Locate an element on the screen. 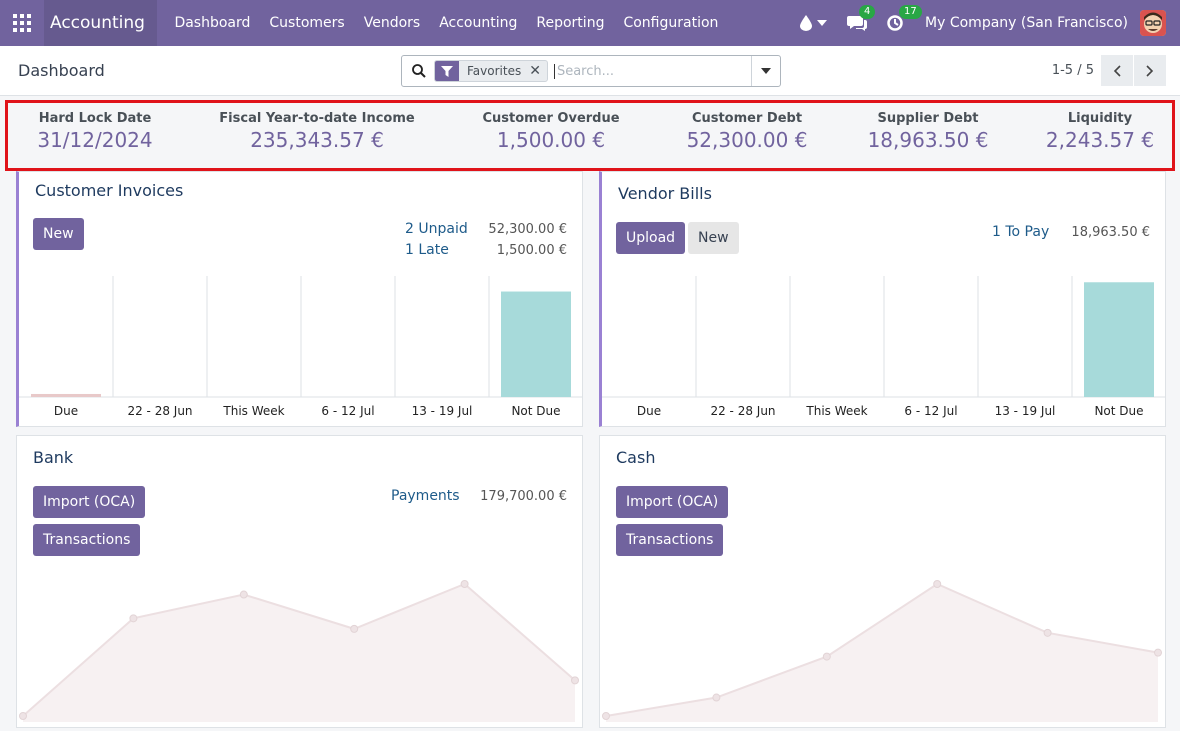 The image size is (1180, 731). x-tick-label: Due is located at coordinates (66, 411).